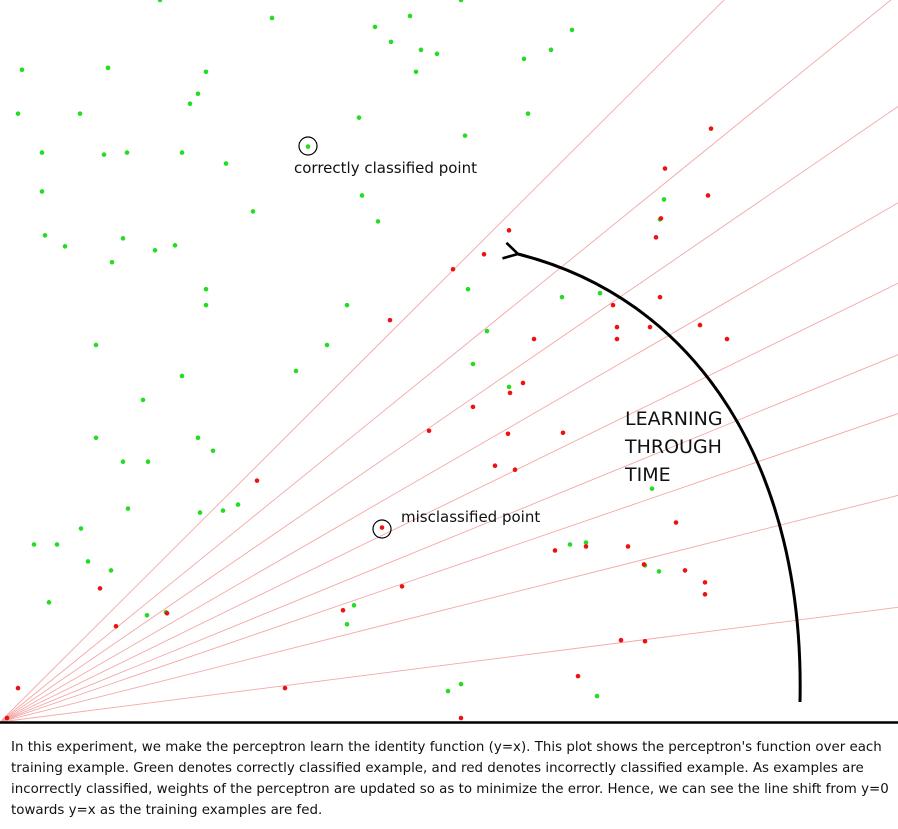  Describe the element at coordinates (647, 475) in the screenshot. I see `learning-text-line-3: TIME` at that location.